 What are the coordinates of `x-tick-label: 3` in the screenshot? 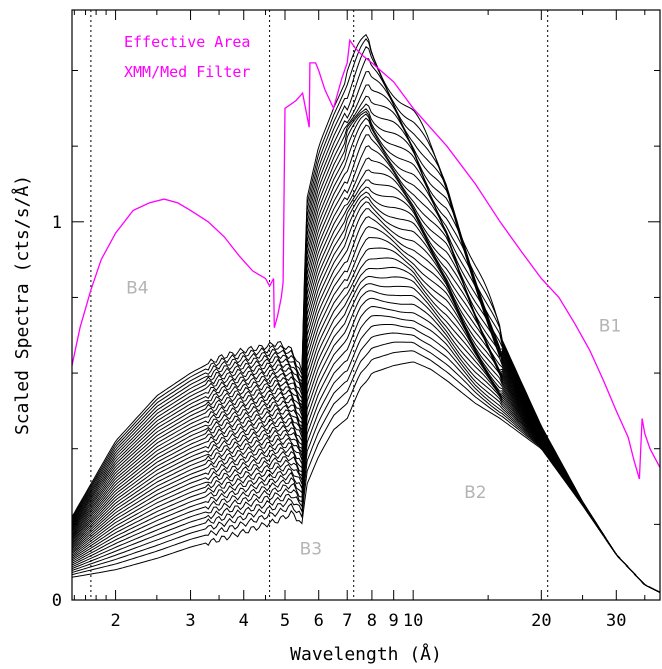 It's located at (190, 621).